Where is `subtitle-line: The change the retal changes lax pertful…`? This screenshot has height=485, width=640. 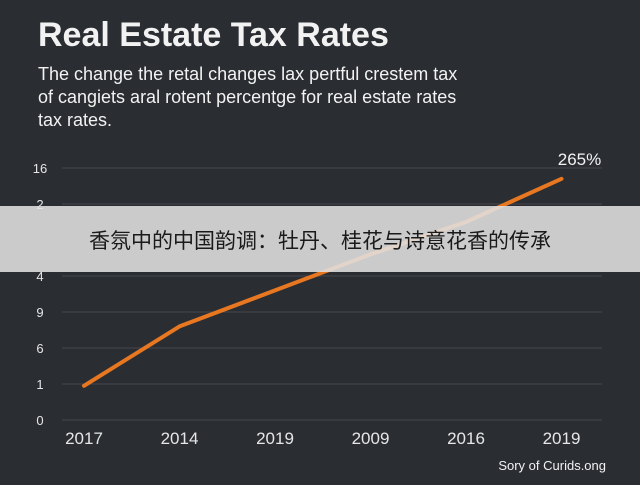 subtitle-line: The change the retal changes lax pertful… is located at coordinates (247, 74).